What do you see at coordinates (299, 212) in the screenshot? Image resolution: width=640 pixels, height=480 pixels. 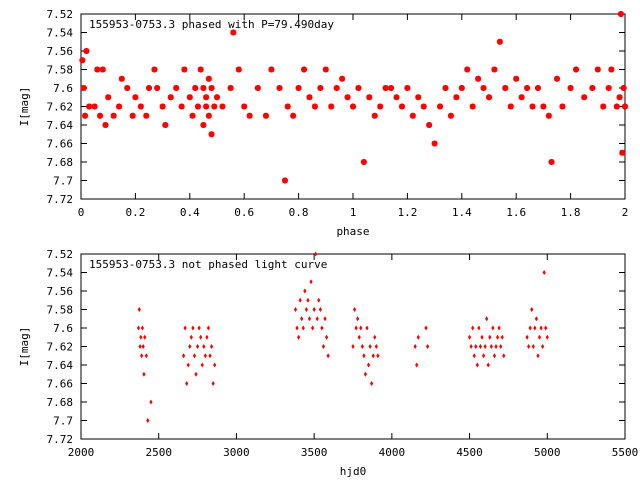 I see `x-tick-label: 0.8` at bounding box center [299, 212].